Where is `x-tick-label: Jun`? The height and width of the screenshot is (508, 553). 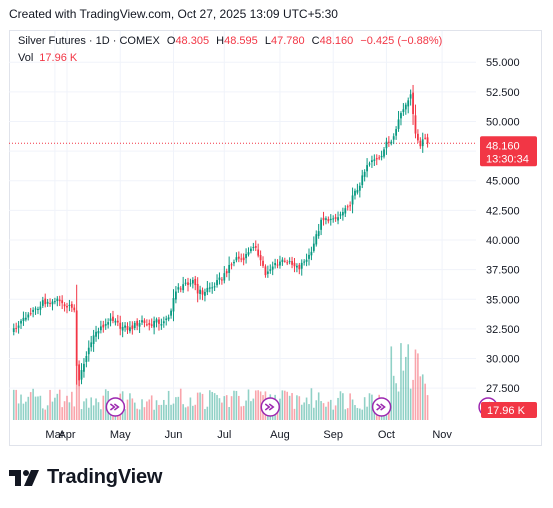 x-tick-label: Jun is located at coordinates (174, 435).